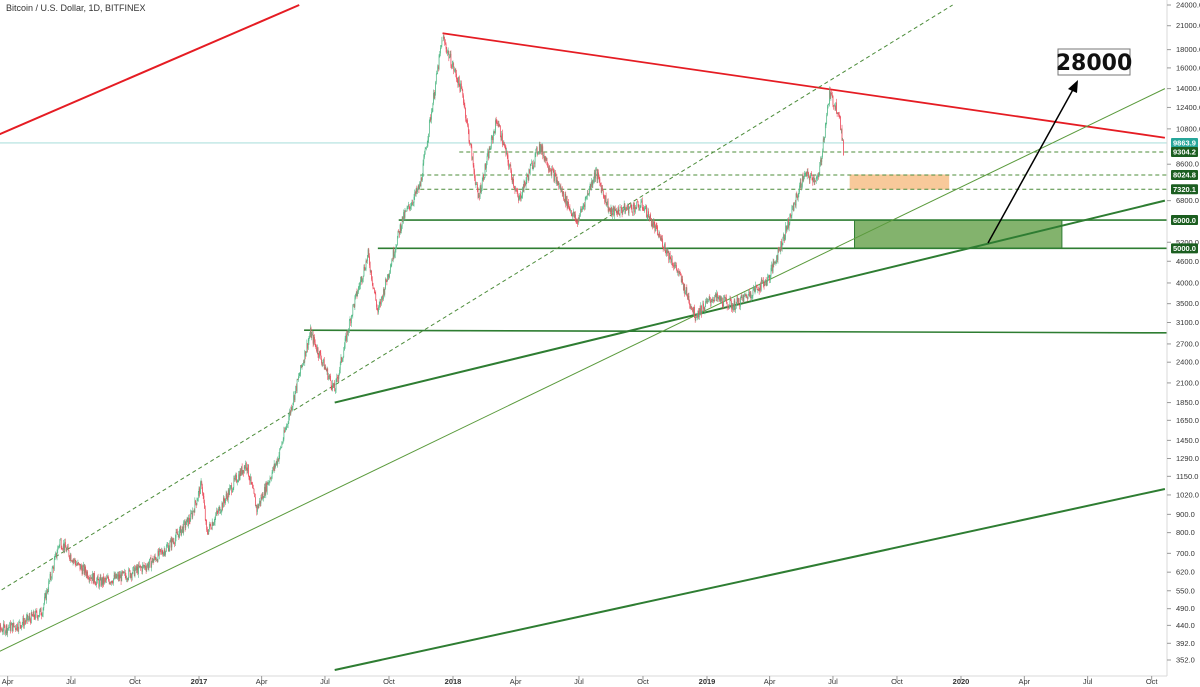 The height and width of the screenshot is (687, 1200). What do you see at coordinates (1185, 514) in the screenshot?
I see `y-tick-label: 900.0` at bounding box center [1185, 514].